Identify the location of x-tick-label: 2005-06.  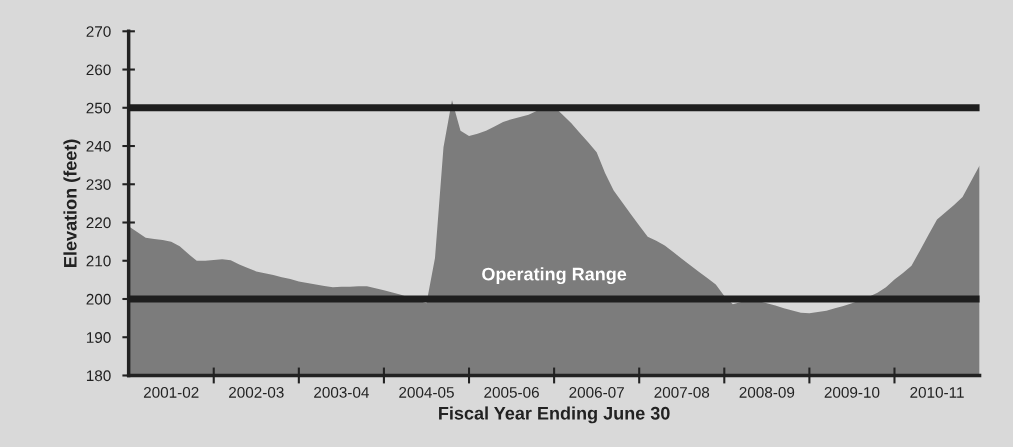
(511, 392).